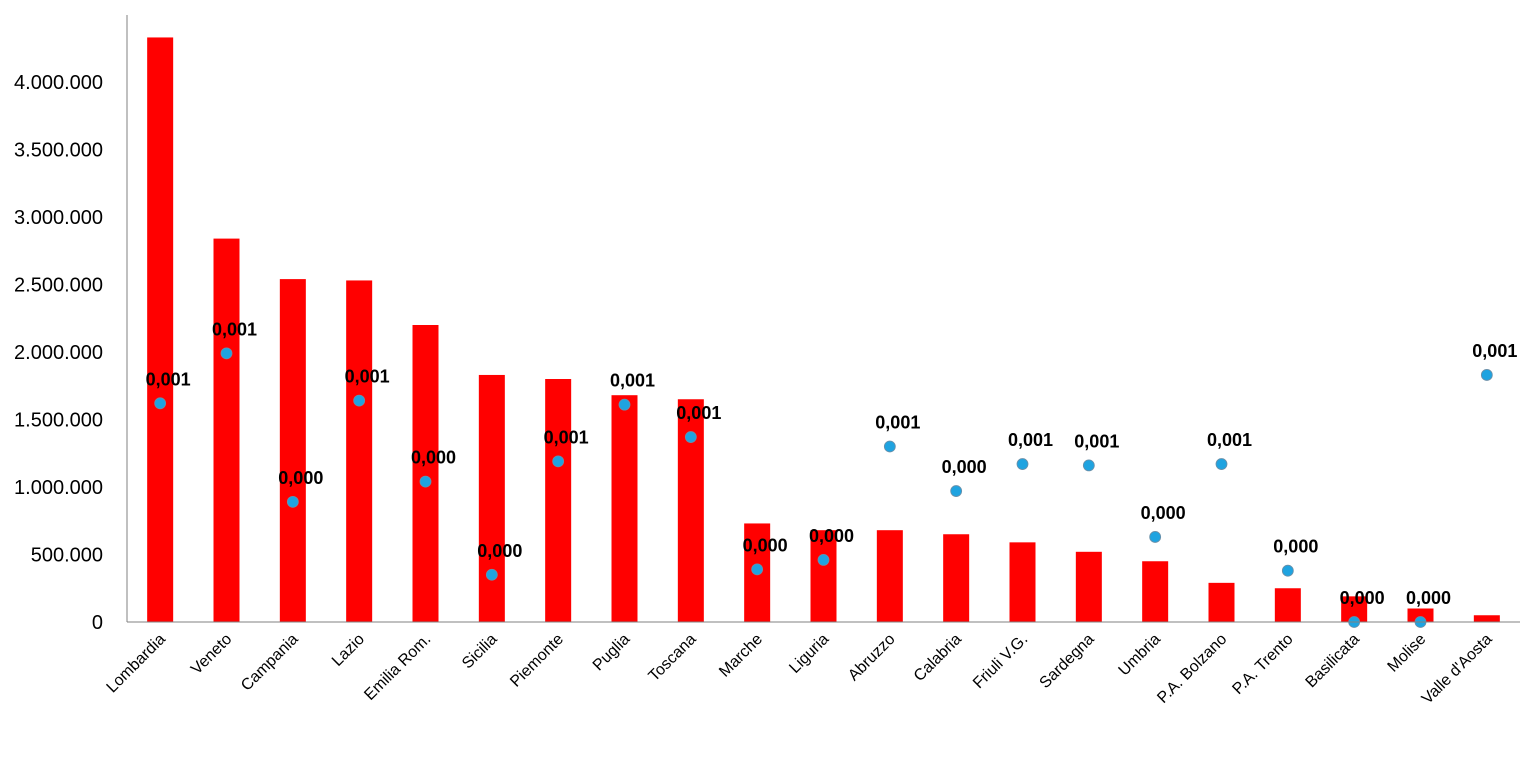 Image resolution: width=1533 pixels, height=764 pixels. Describe the element at coordinates (58, 218) in the screenshot. I see `y-tick-label: 3.000.000` at that location.